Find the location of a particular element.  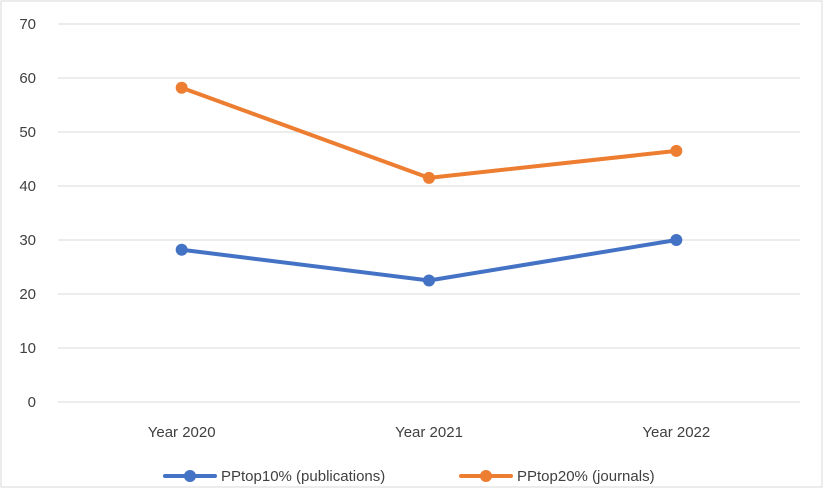

legend-item: PPtop20% (journals) is located at coordinates (557, 476).